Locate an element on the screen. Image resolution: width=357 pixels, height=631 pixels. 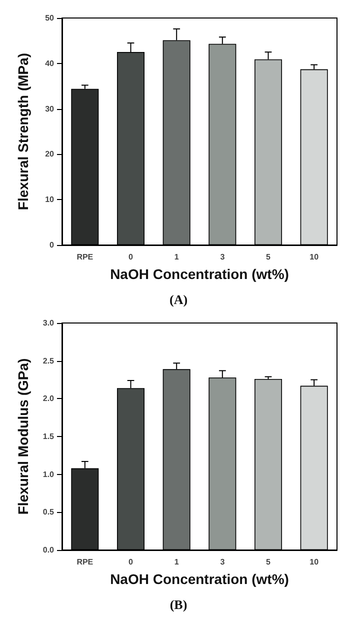
y-axis-title: Flexural Modulus (GPa) is located at coordinates (23, 436).